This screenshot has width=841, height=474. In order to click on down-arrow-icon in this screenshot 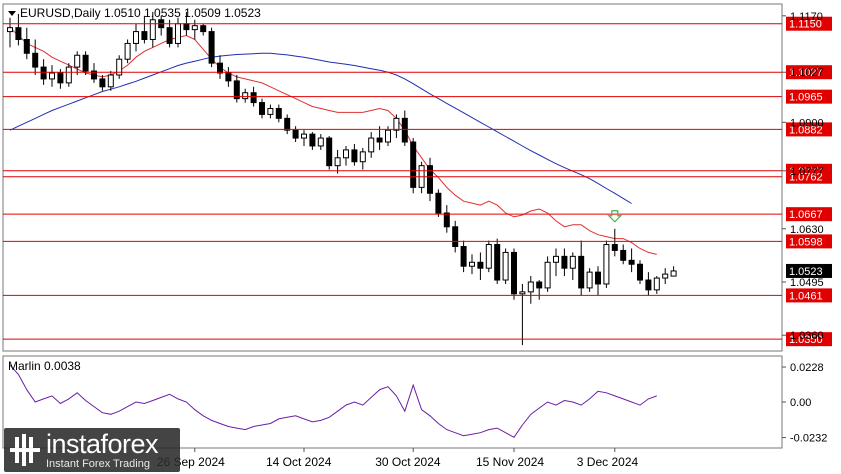, I will do `click(615, 216)`.